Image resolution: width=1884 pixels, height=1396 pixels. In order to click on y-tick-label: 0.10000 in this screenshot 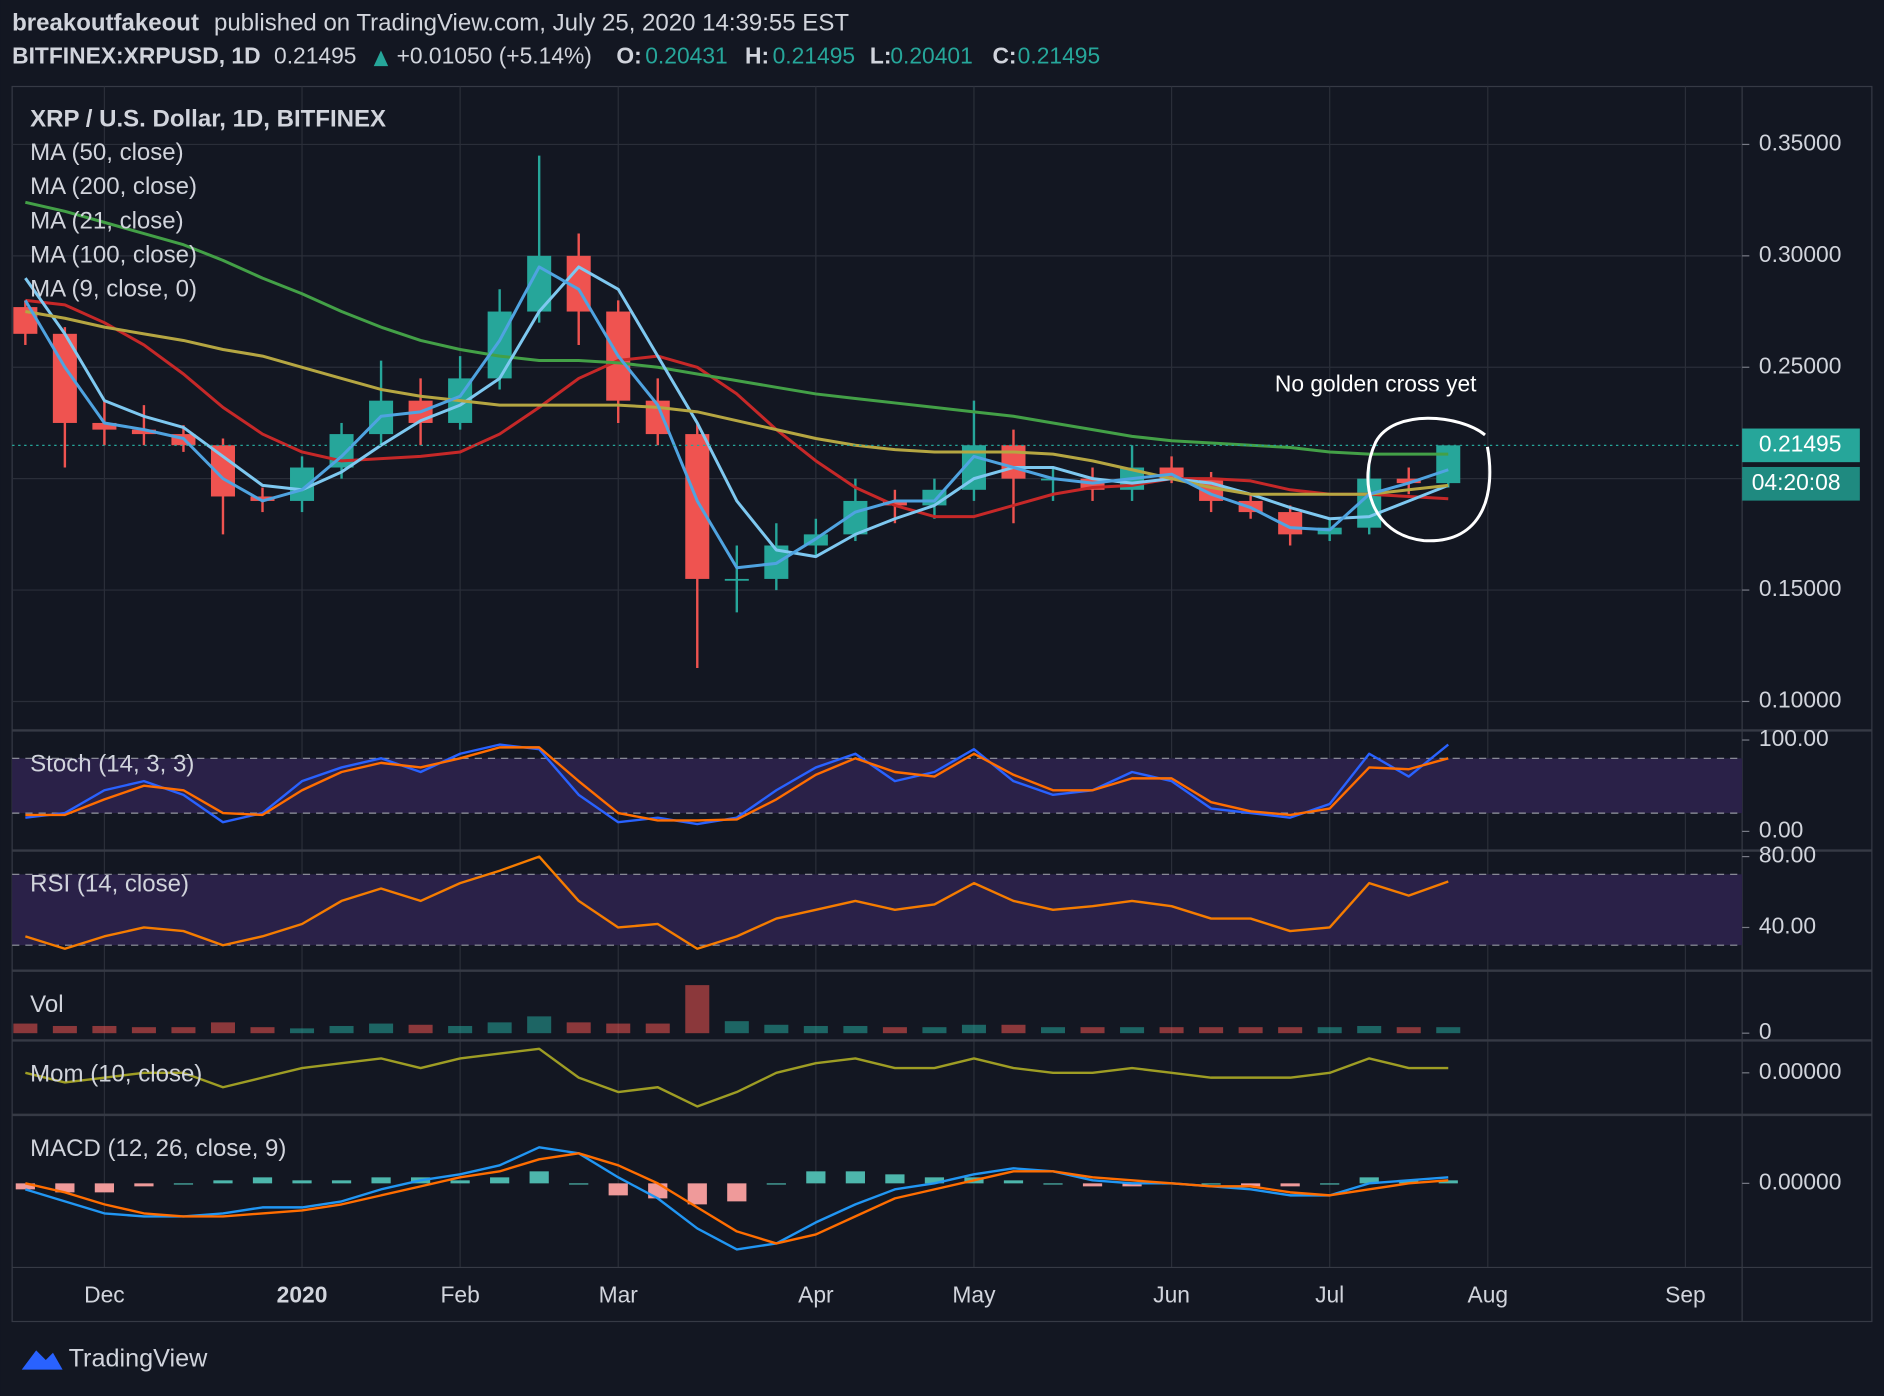, I will do `click(1800, 700)`.